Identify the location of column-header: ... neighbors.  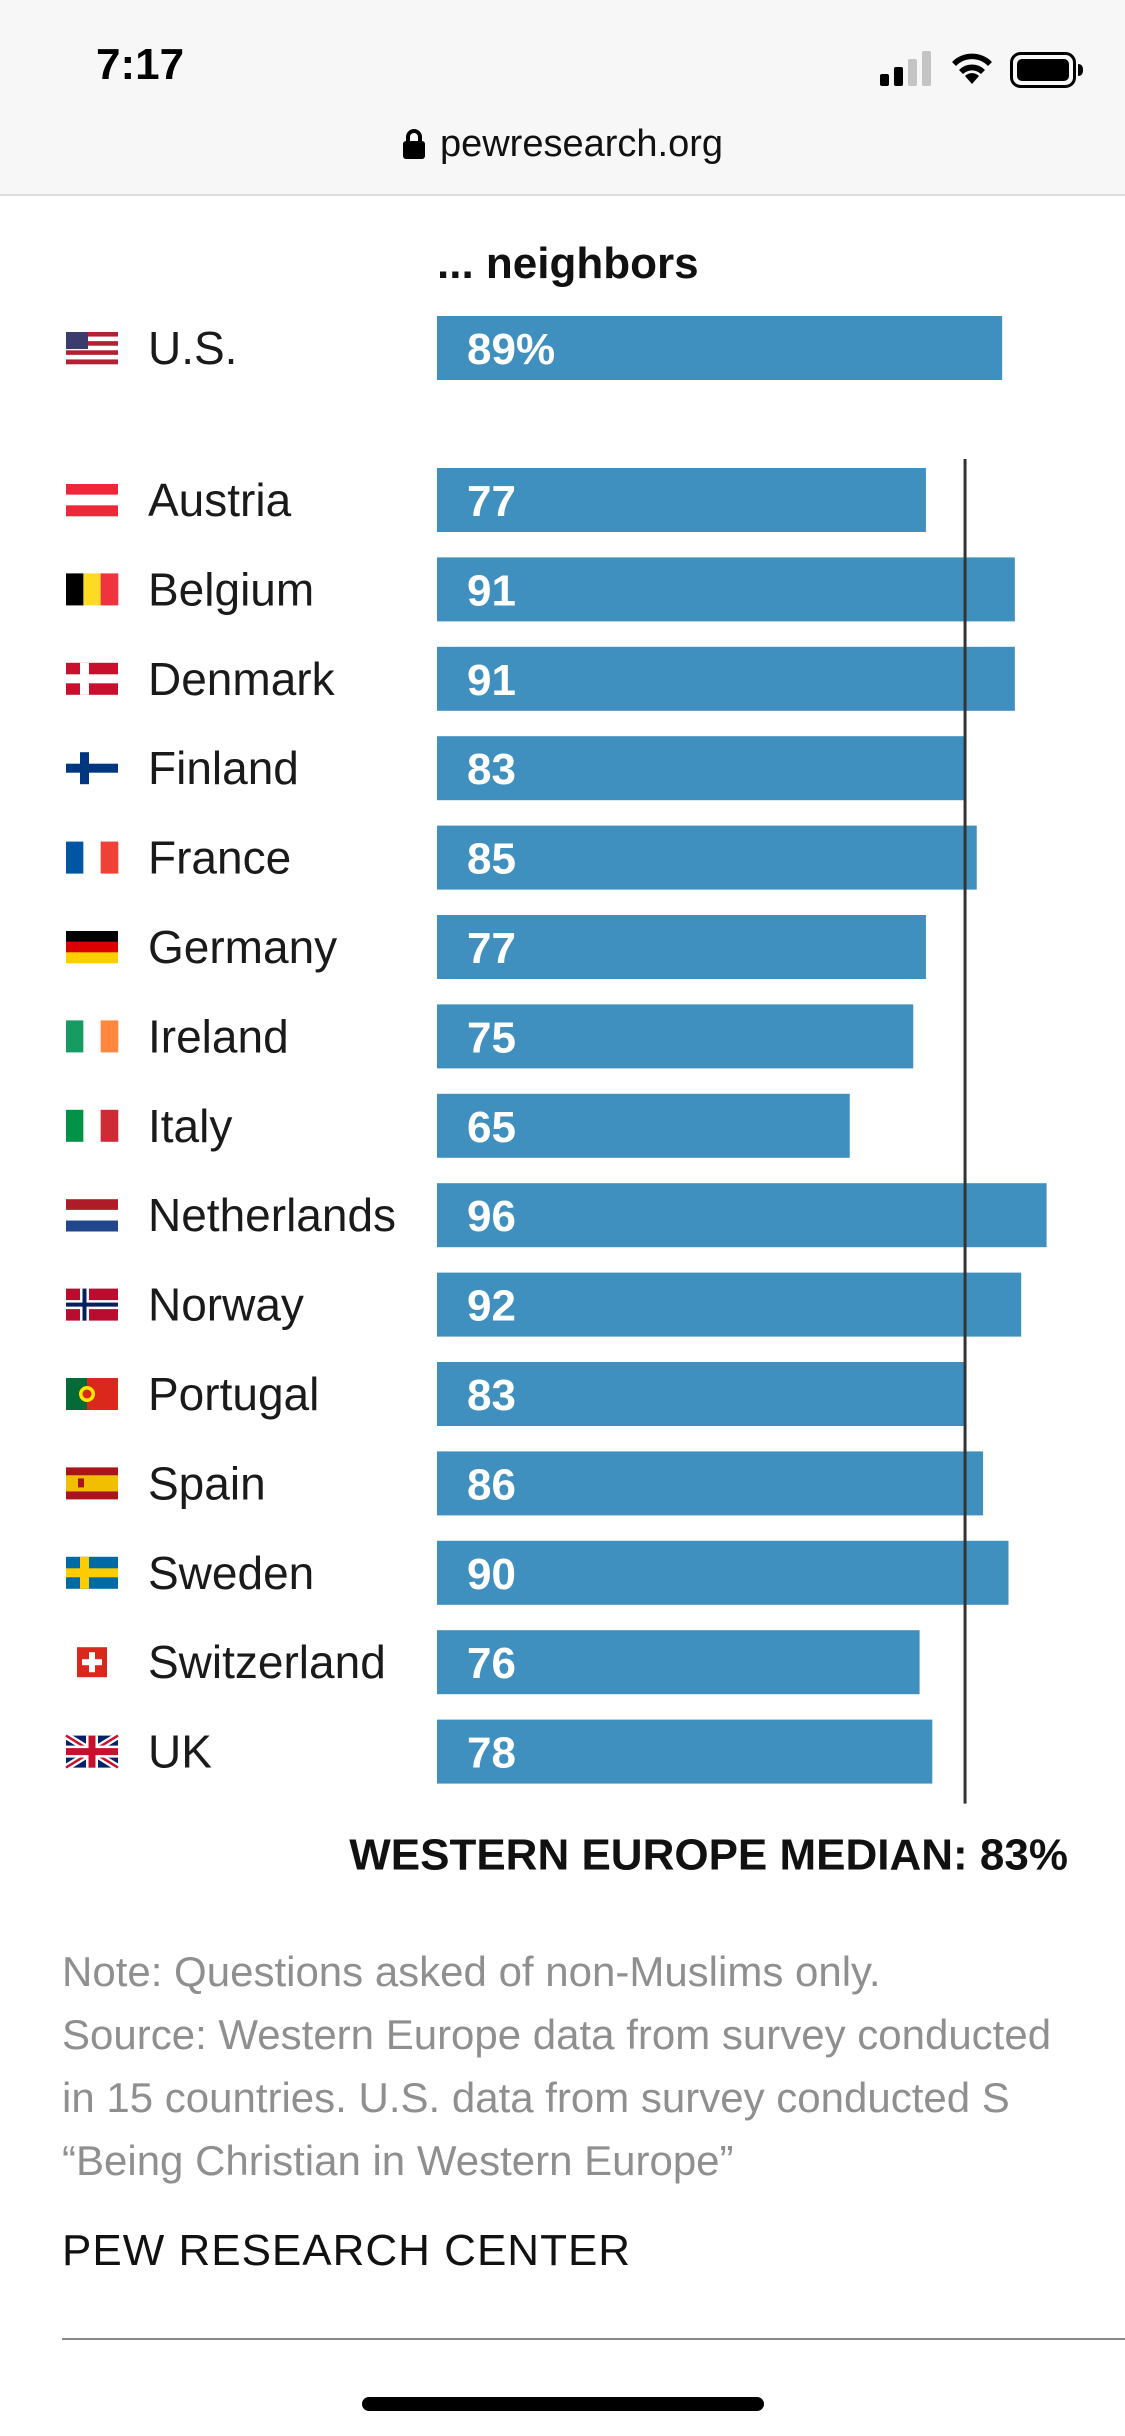
(568, 263).